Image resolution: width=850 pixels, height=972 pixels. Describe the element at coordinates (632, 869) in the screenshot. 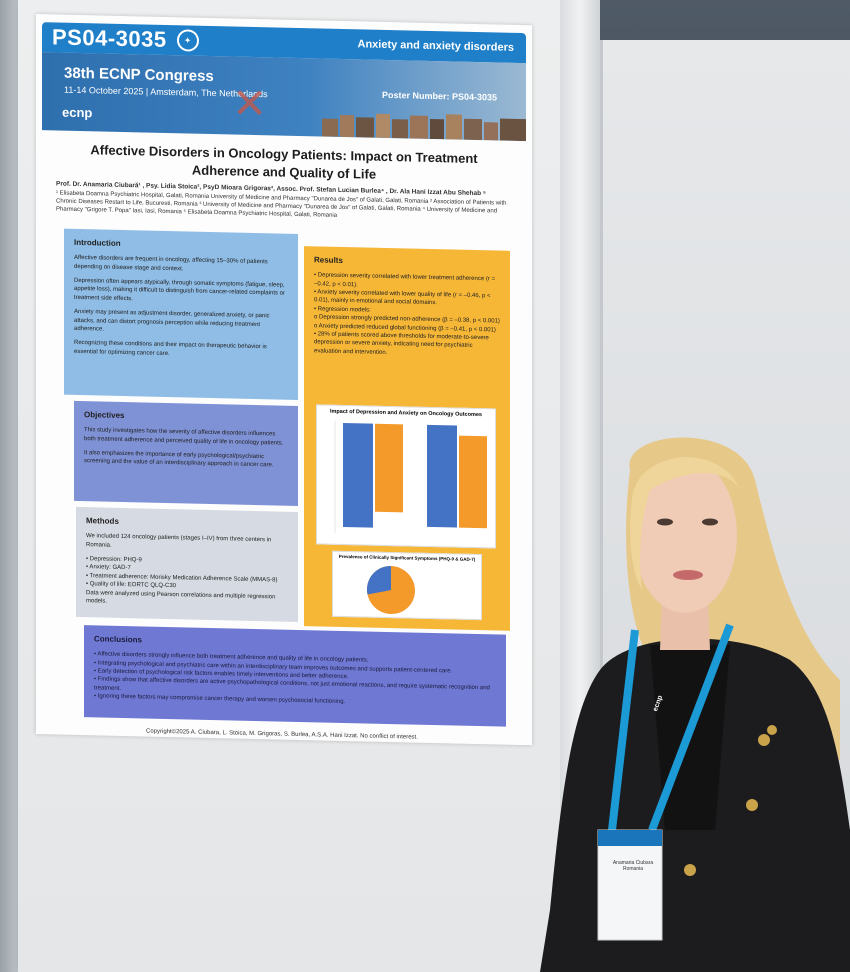

I see `badge-country: Romania` at that location.